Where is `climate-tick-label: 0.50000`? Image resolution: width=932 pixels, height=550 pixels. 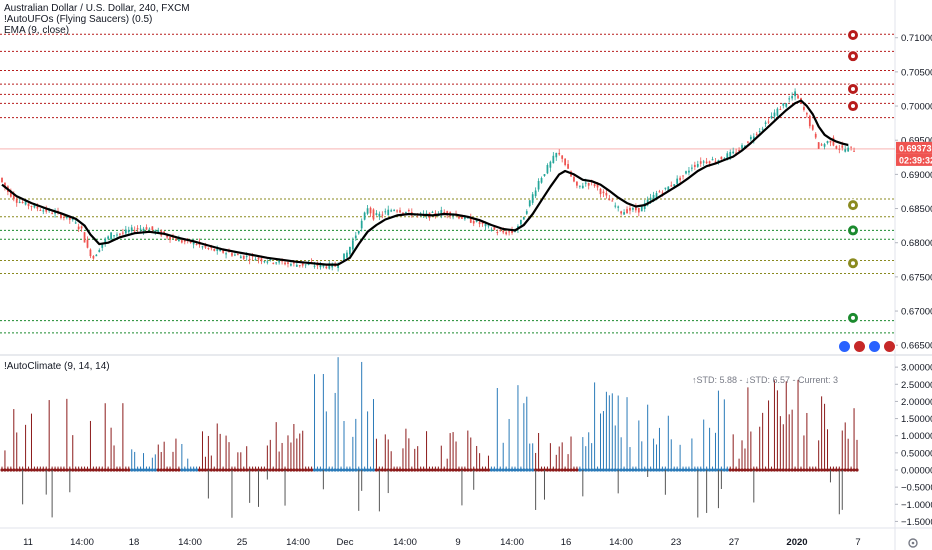 climate-tick-label: 0.50000 is located at coordinates (916, 453).